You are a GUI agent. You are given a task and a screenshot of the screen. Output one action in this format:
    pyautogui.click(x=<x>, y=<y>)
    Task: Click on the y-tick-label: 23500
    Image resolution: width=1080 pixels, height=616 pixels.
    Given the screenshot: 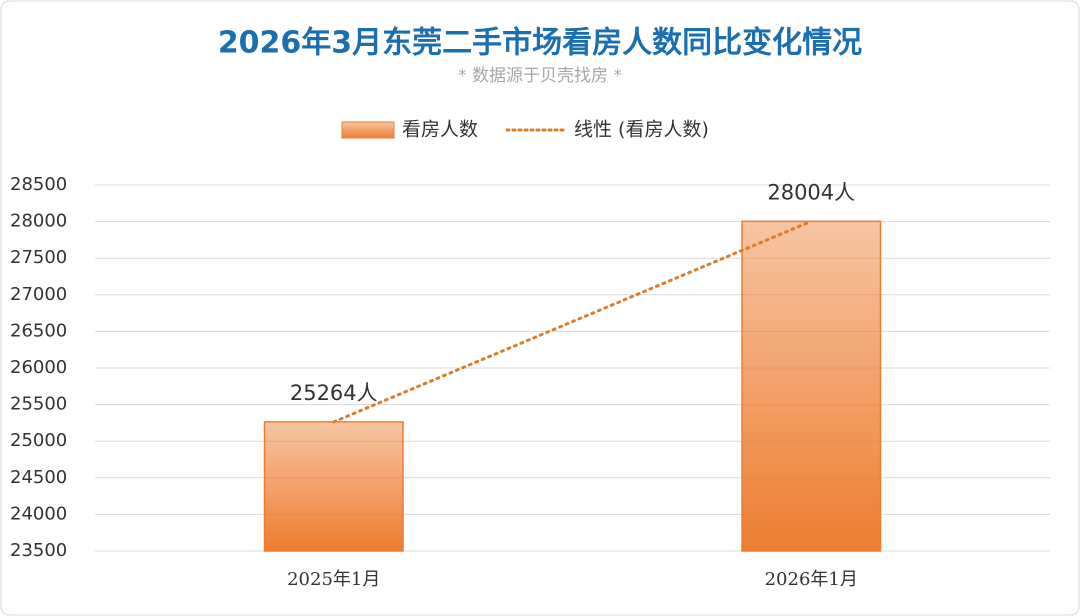 What is the action you would take?
    pyautogui.click(x=38, y=550)
    